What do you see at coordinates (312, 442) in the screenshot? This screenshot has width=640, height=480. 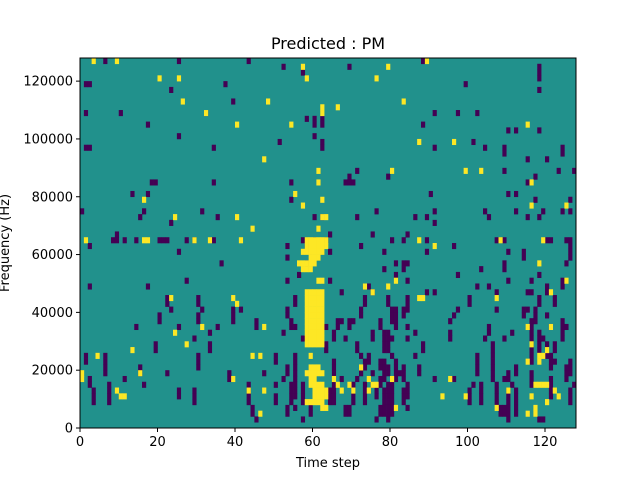 I see `x-tick-label: 60` at bounding box center [312, 442].